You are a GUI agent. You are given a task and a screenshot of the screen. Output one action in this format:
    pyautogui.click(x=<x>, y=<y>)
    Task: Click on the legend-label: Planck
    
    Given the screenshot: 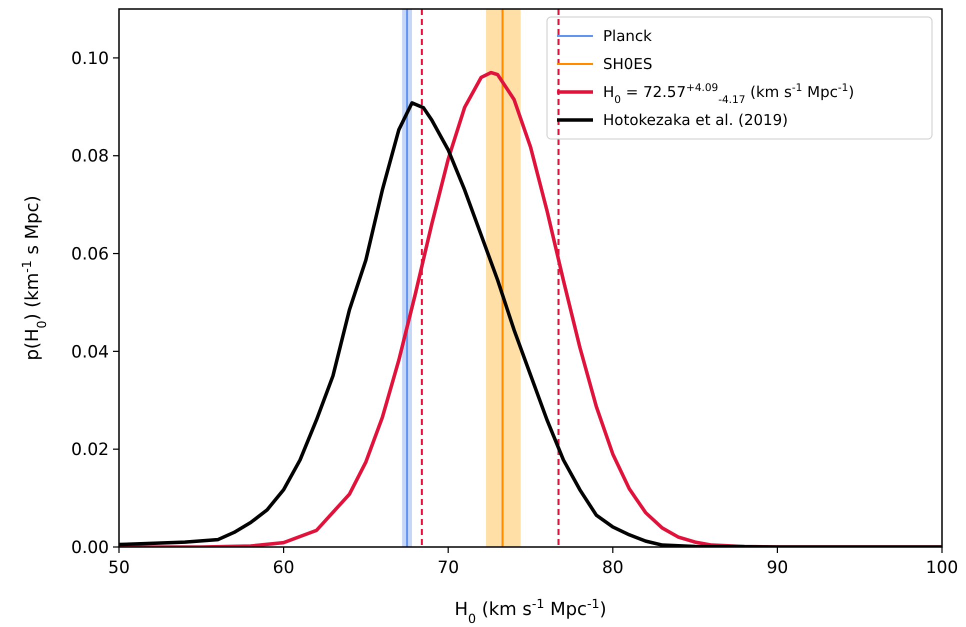 What is the action you would take?
    pyautogui.click(x=627, y=36)
    